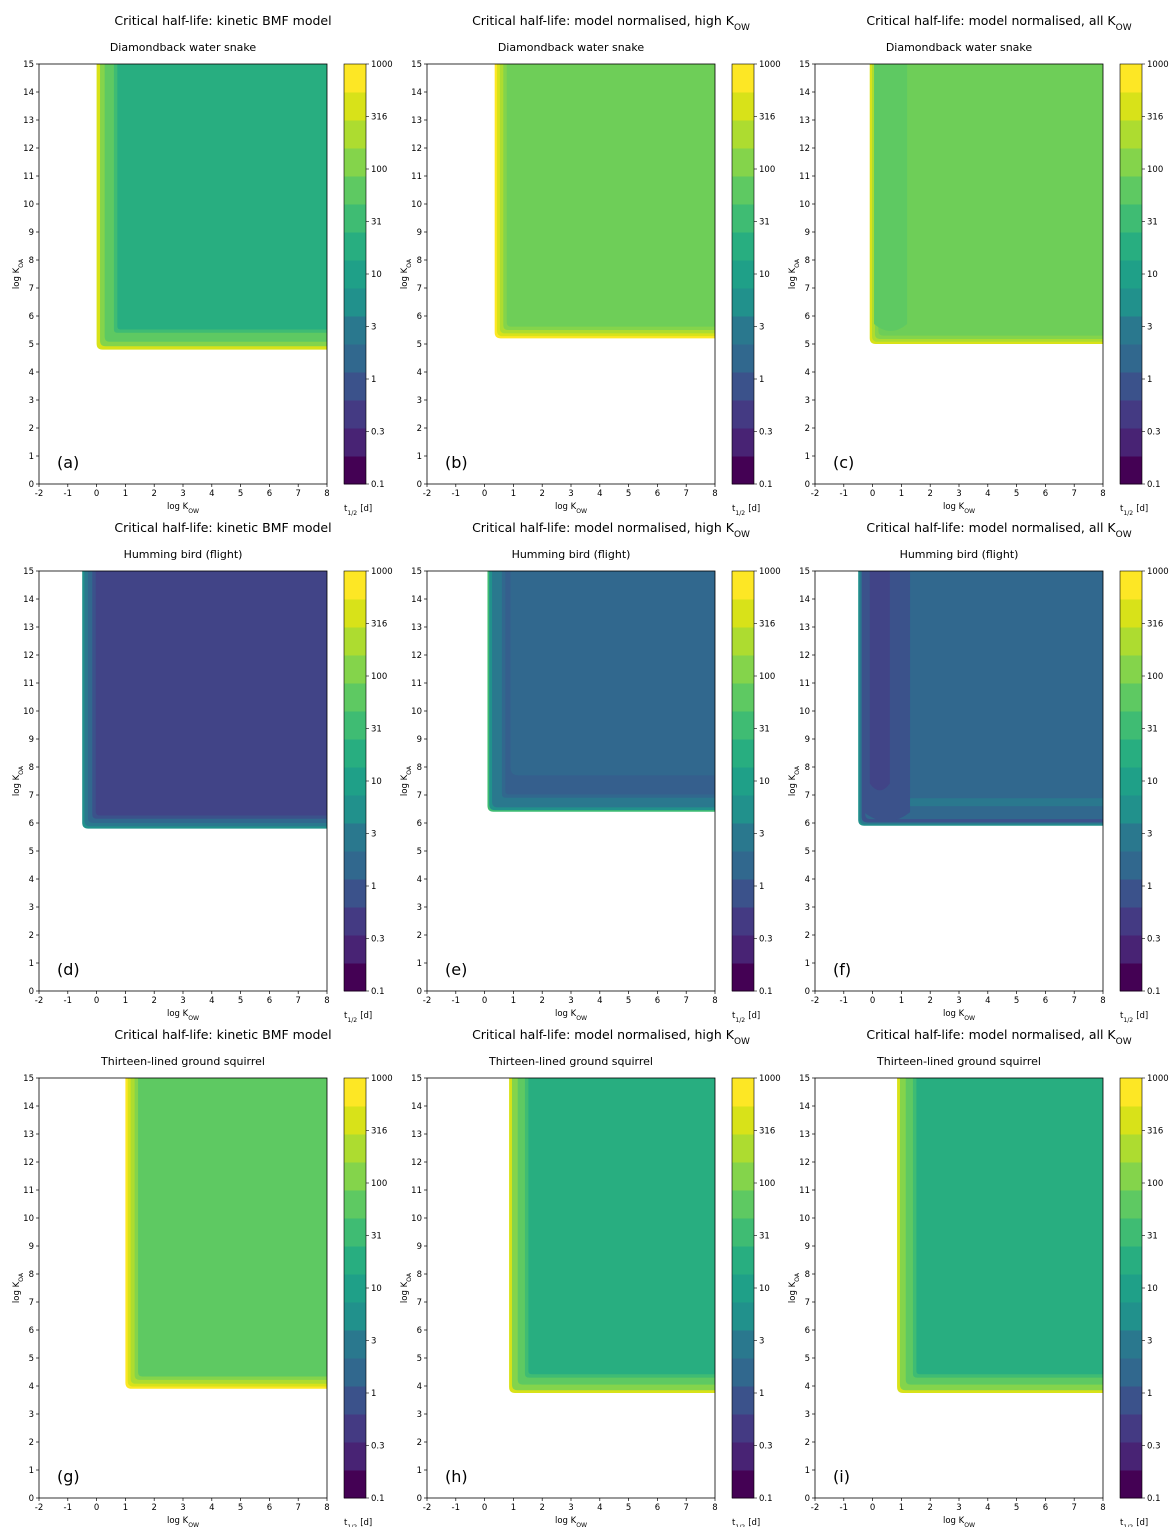 This screenshot has height=1527, width=1169. What do you see at coordinates (416, 656) in the screenshot?
I see `y-tick-label: 12` at bounding box center [416, 656].